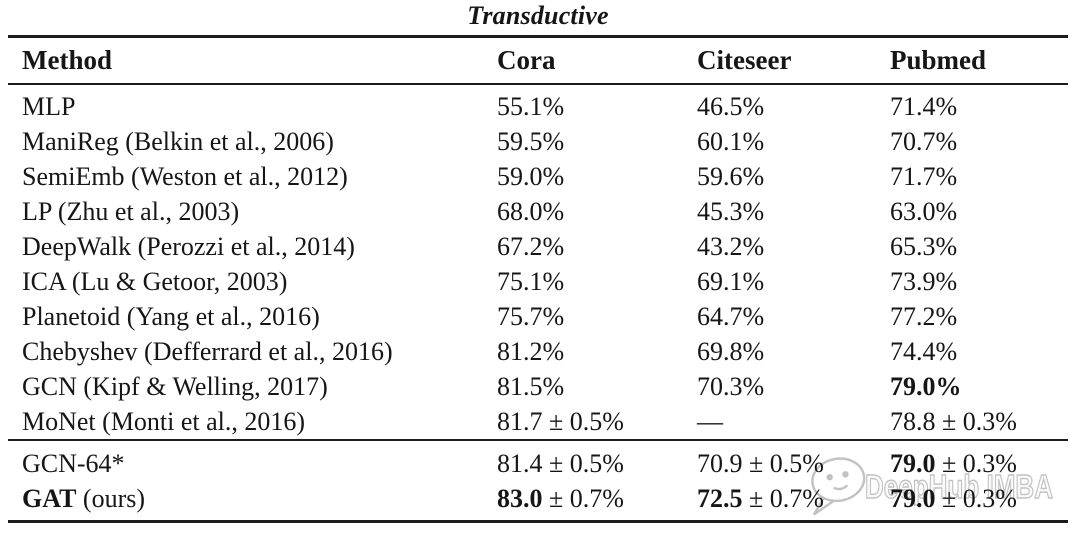 The image size is (1080, 535). What do you see at coordinates (976, 498) in the screenshot?
I see `pubmed-value: ± 0.3%` at bounding box center [976, 498].